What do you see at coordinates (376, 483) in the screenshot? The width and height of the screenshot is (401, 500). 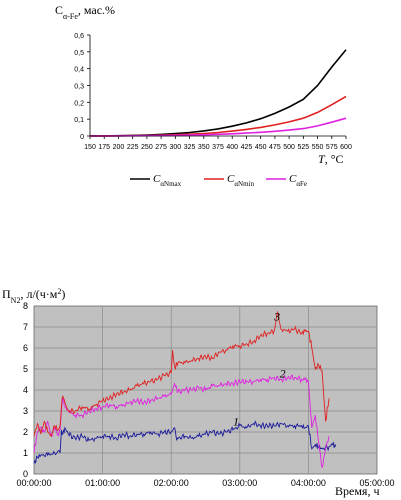 I see `bottom-x-tick-label: 05:00:00` at bounding box center [376, 483].